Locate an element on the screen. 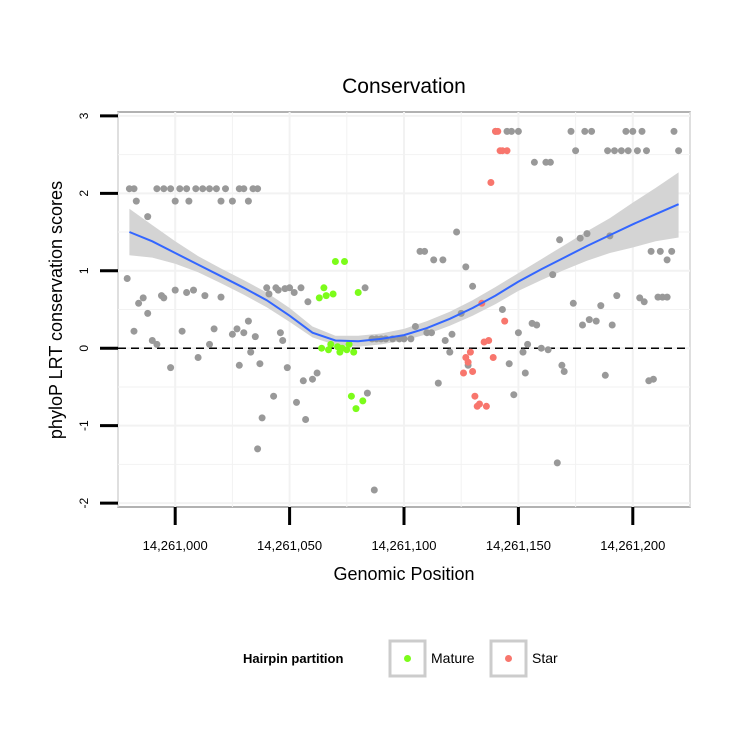 Image resolution: width=750 pixels, height=750 pixels. y-tick-label: -2 is located at coordinates (84, 502).